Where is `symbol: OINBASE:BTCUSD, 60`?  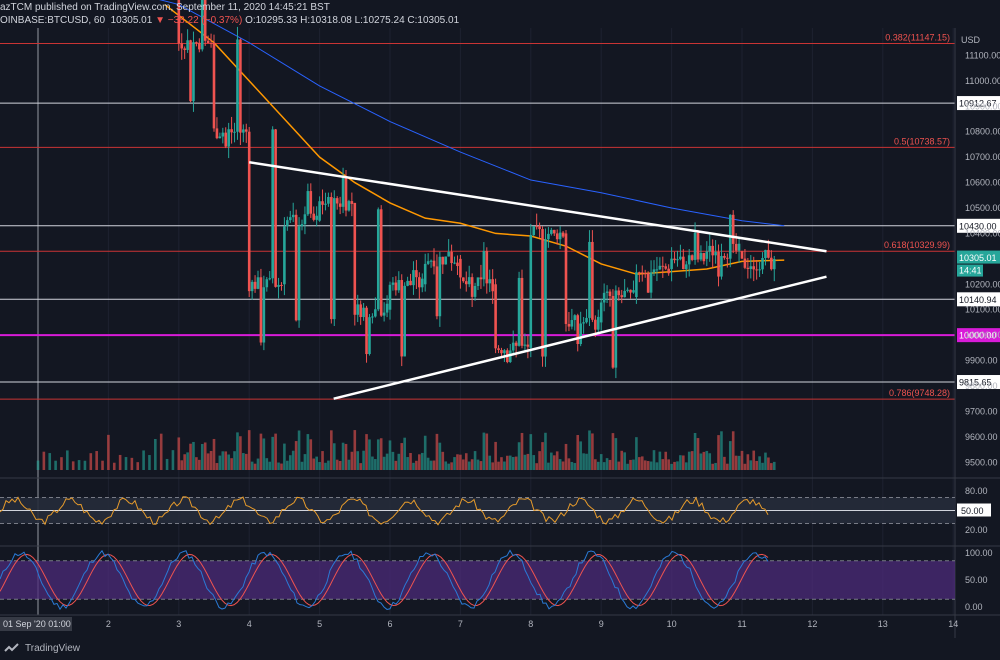
symbol: OINBASE:BTCUSD, 60 is located at coordinates (53, 20).